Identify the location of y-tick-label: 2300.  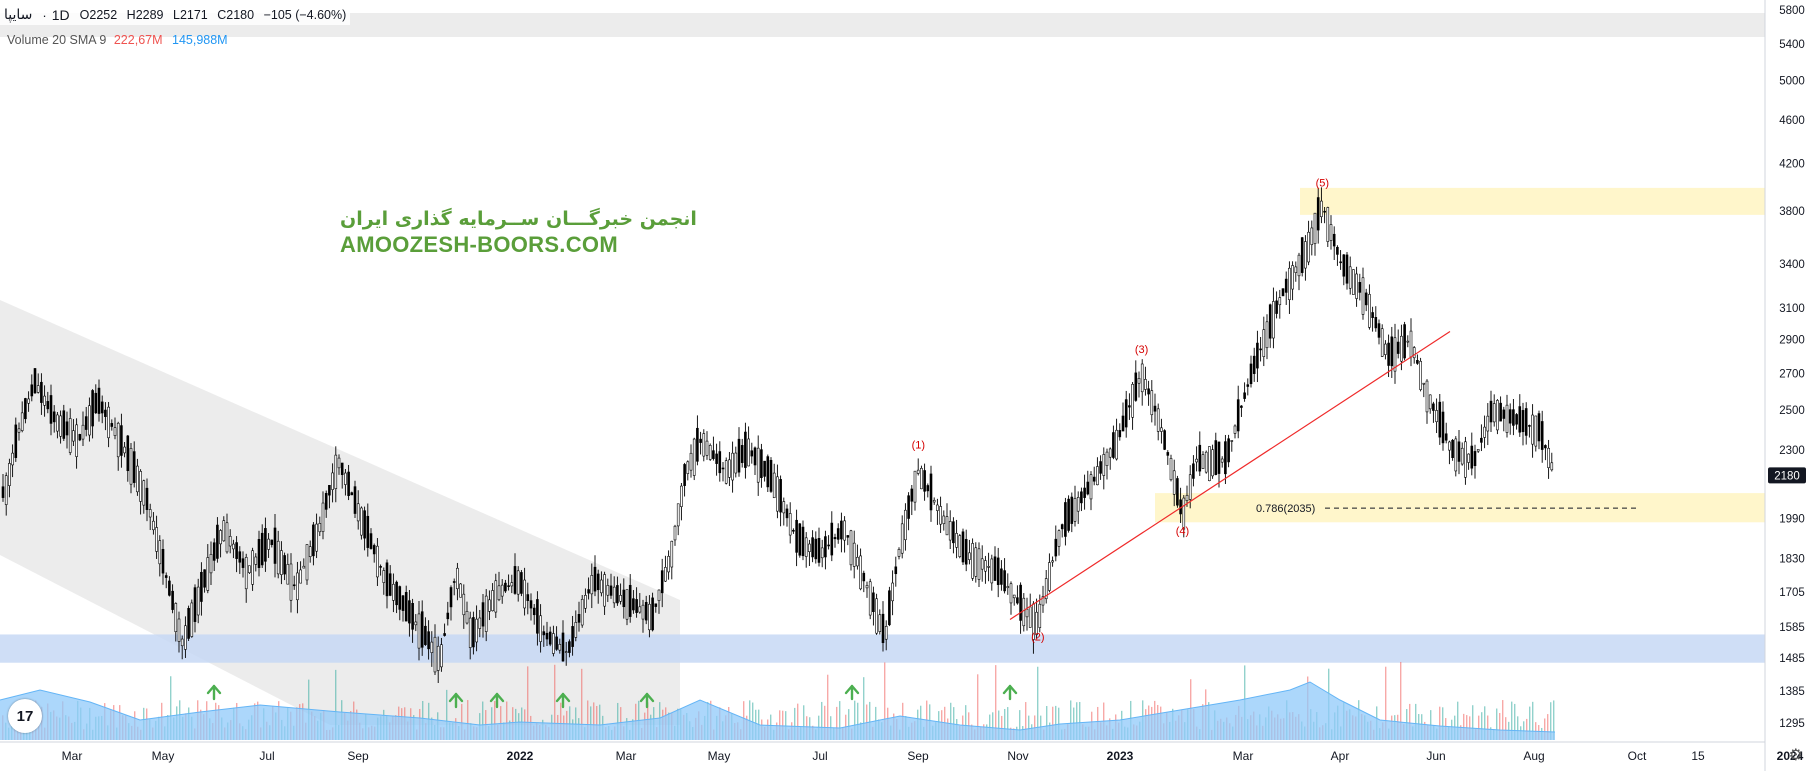
(1792, 451).